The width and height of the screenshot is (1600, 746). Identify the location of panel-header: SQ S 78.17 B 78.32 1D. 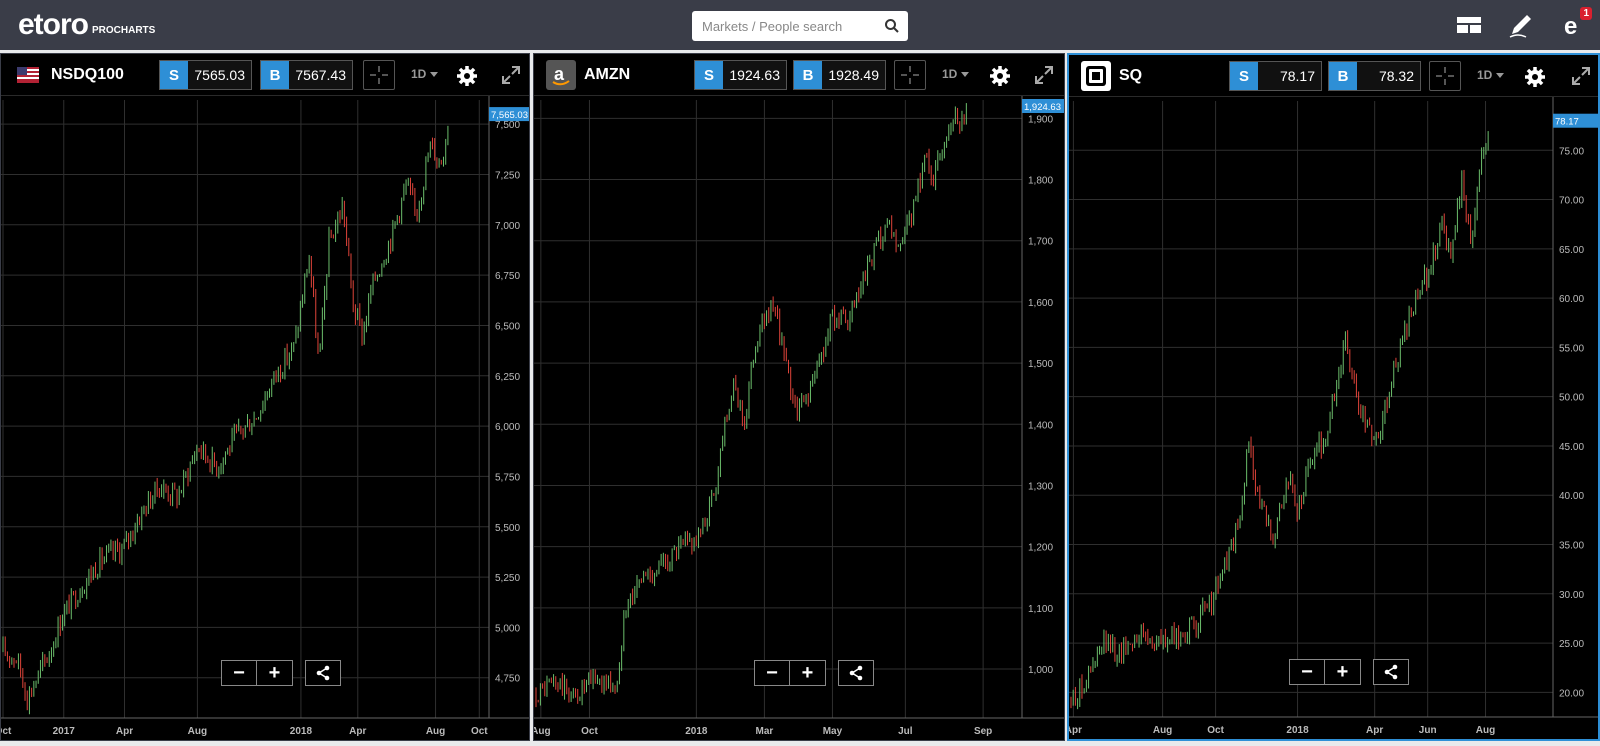
(1333, 76).